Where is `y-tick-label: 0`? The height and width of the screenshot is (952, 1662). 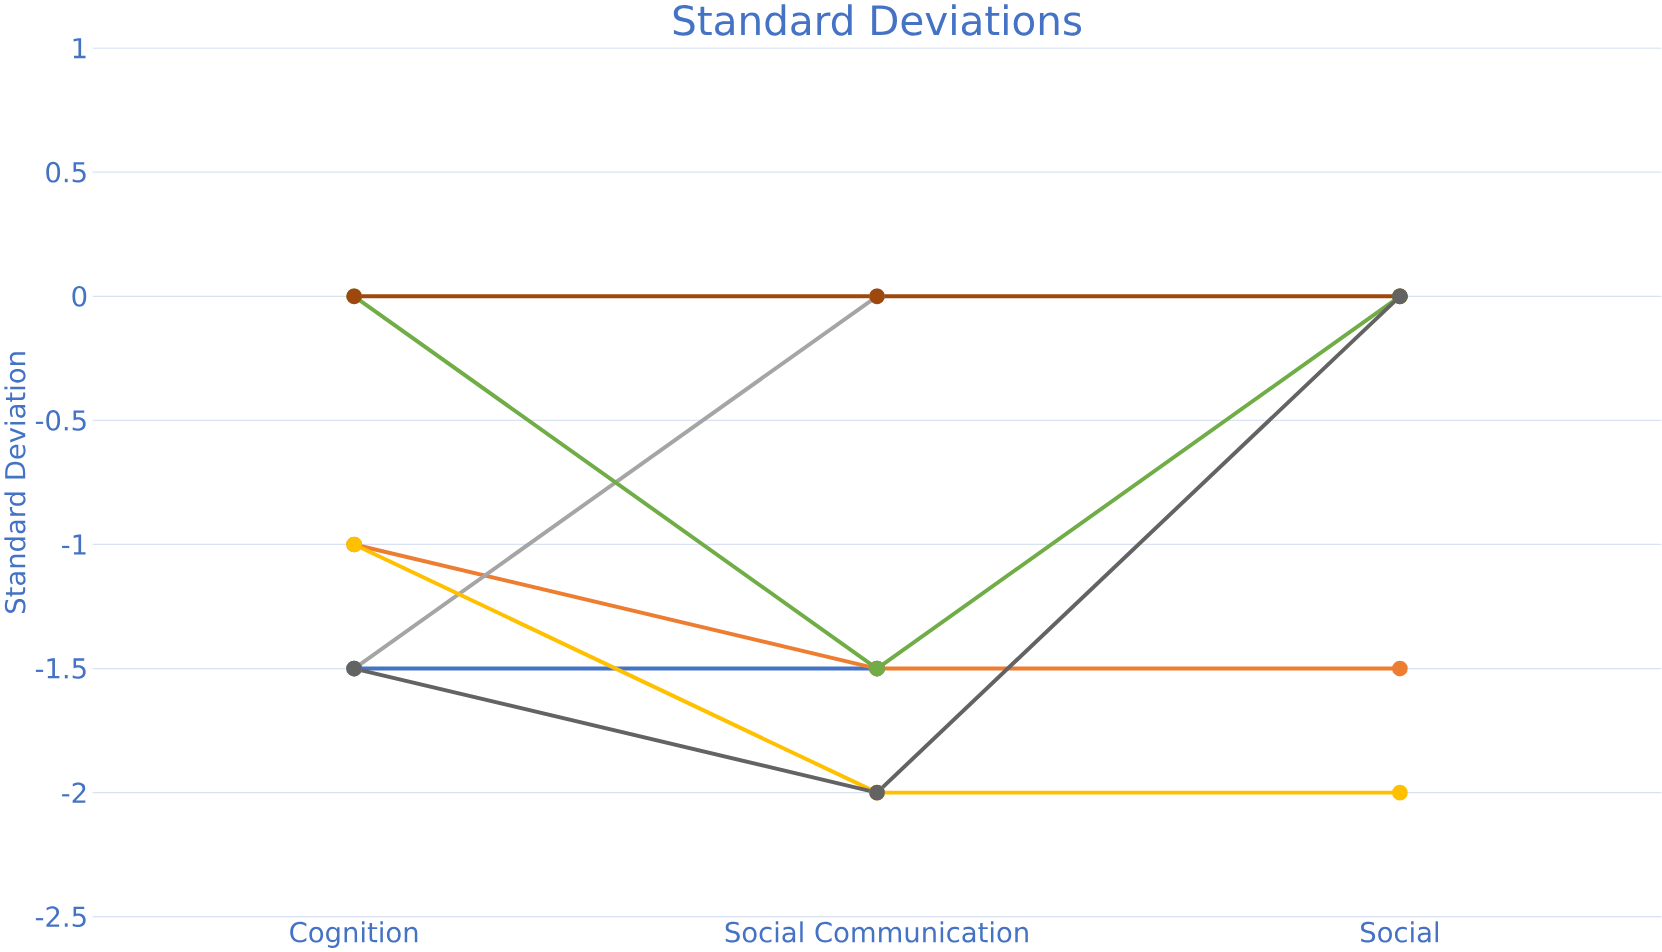
y-tick-label: 0 is located at coordinates (79, 296).